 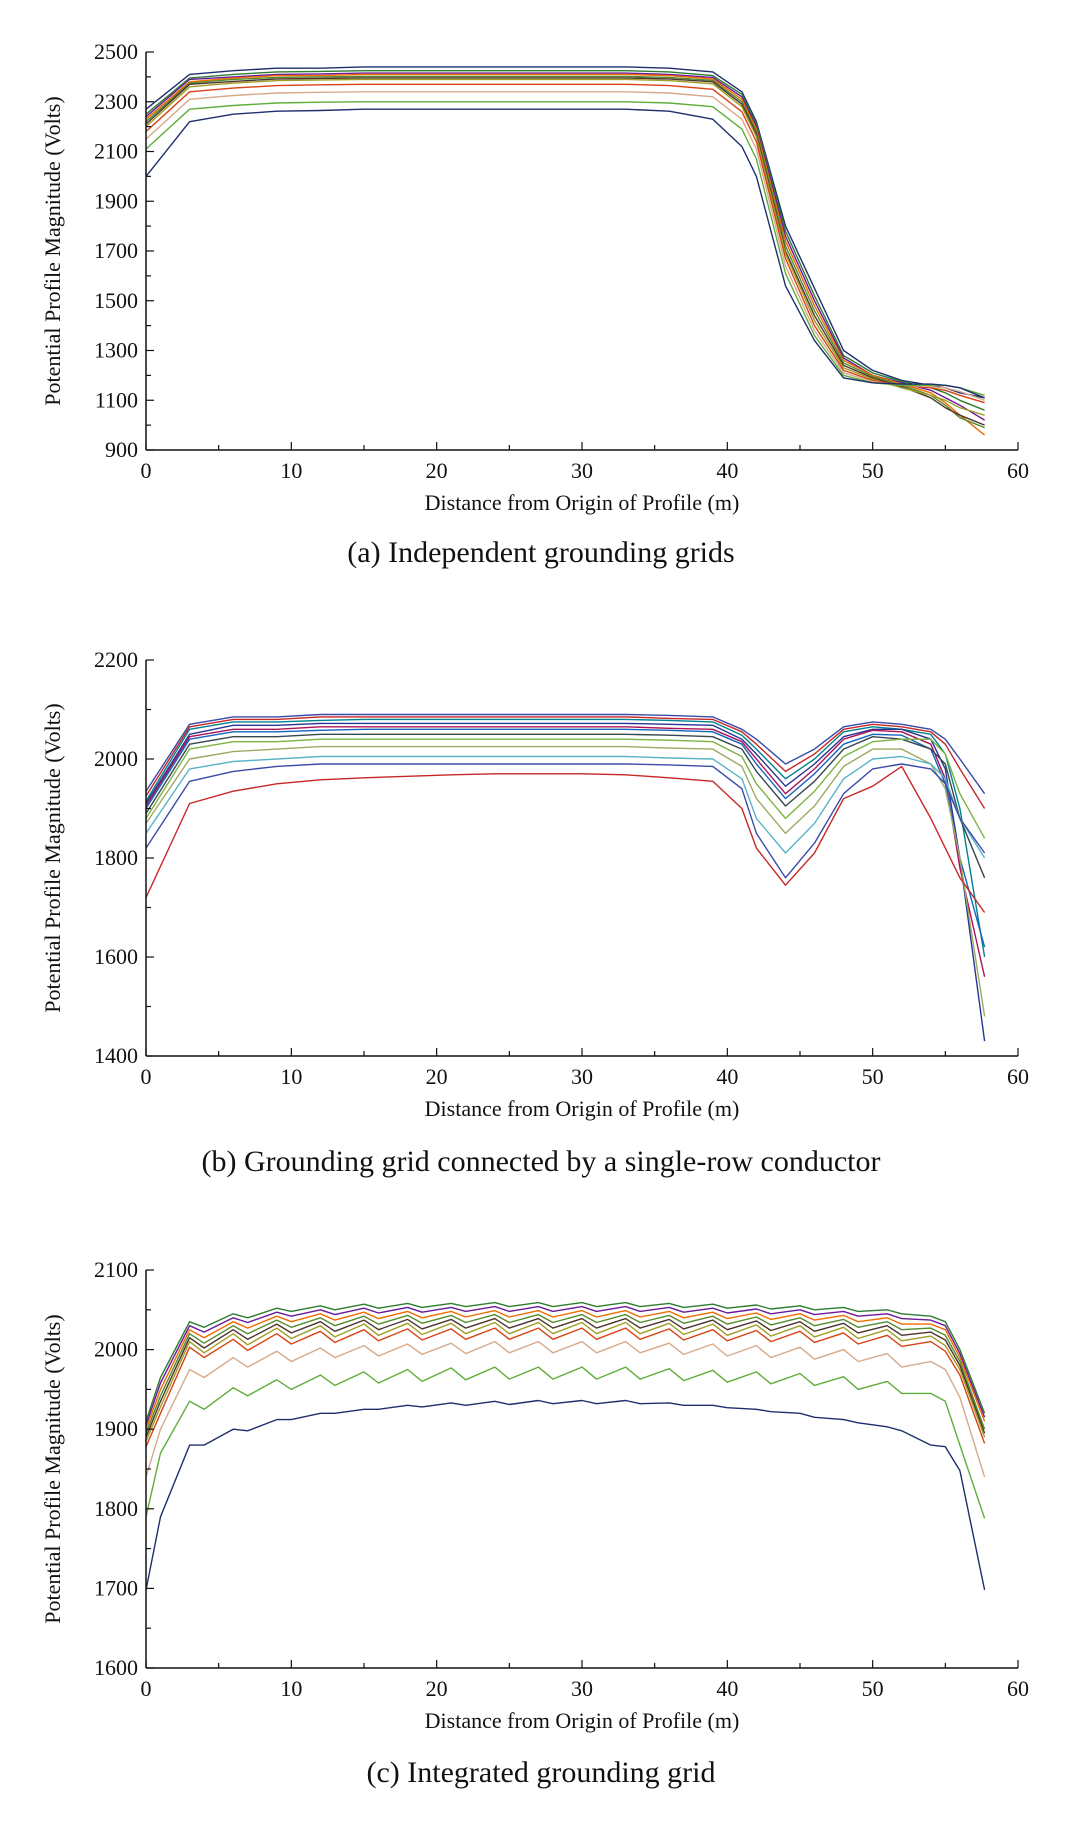 I want to click on y-tick-label: 2200, so click(x=116, y=659).